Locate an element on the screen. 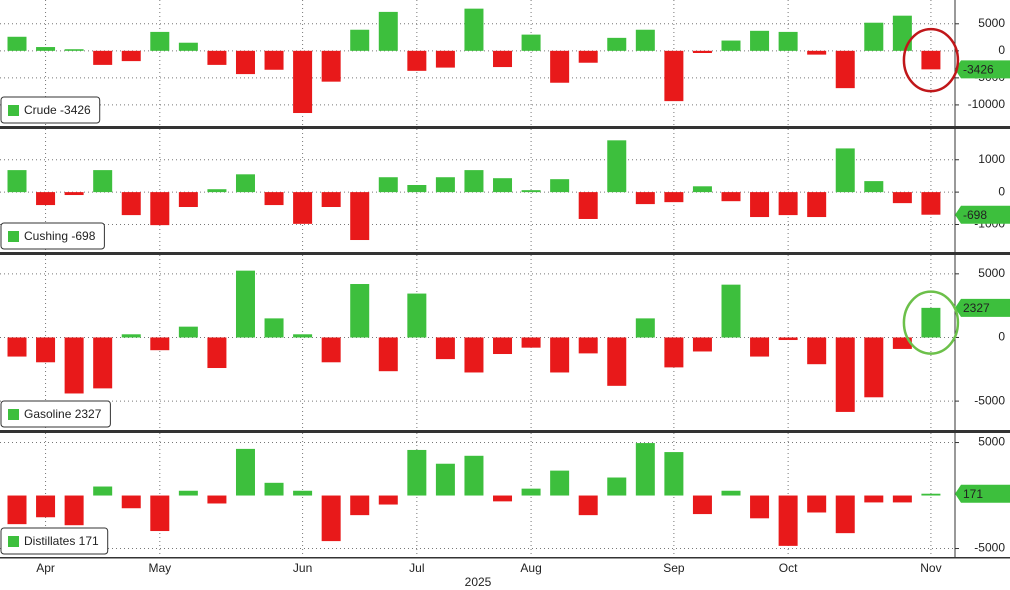 The height and width of the screenshot is (590, 1010). x-tick-label: Aug is located at coordinates (530, 568).